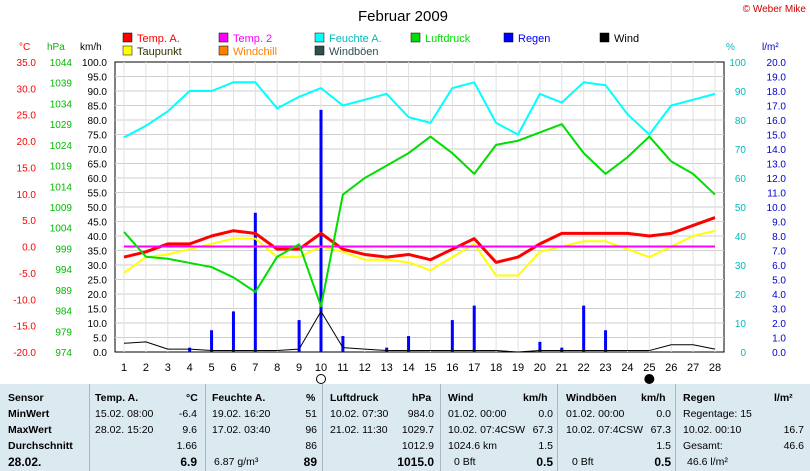 The height and width of the screenshot is (471, 810). Describe the element at coordinates (98, 78) in the screenshot. I see `speed-tick-label: 95.0` at that location.